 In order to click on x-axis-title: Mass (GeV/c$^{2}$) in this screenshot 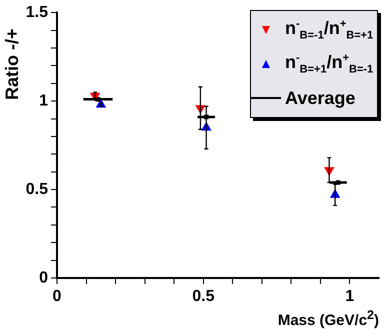, I will do `click(328, 318)`.